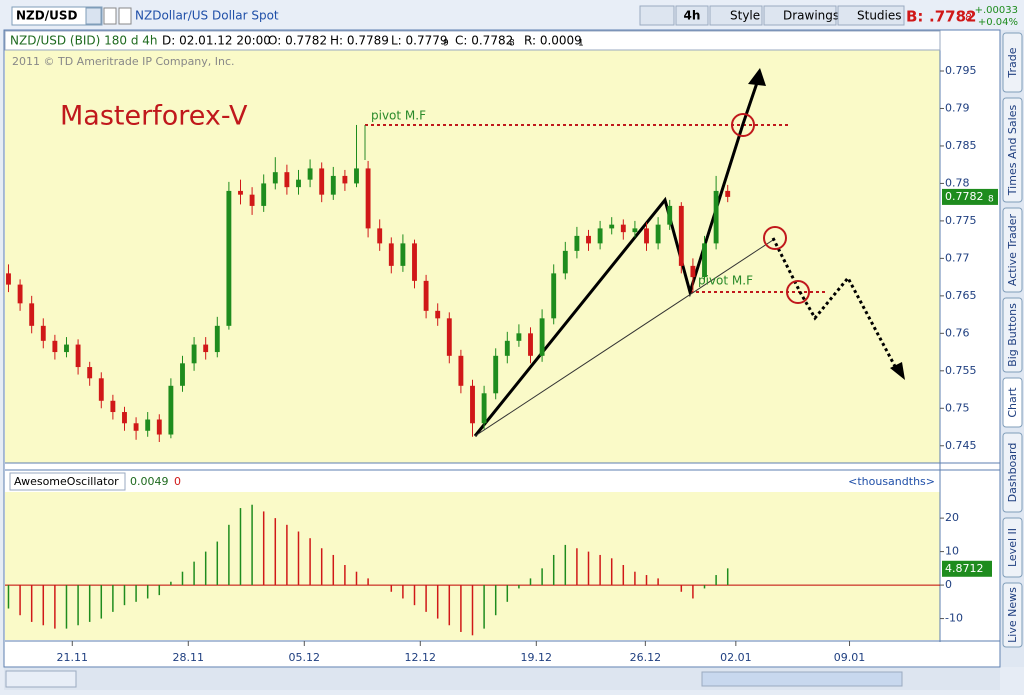  I want to click on last-price-sub: 8, so click(991, 199).